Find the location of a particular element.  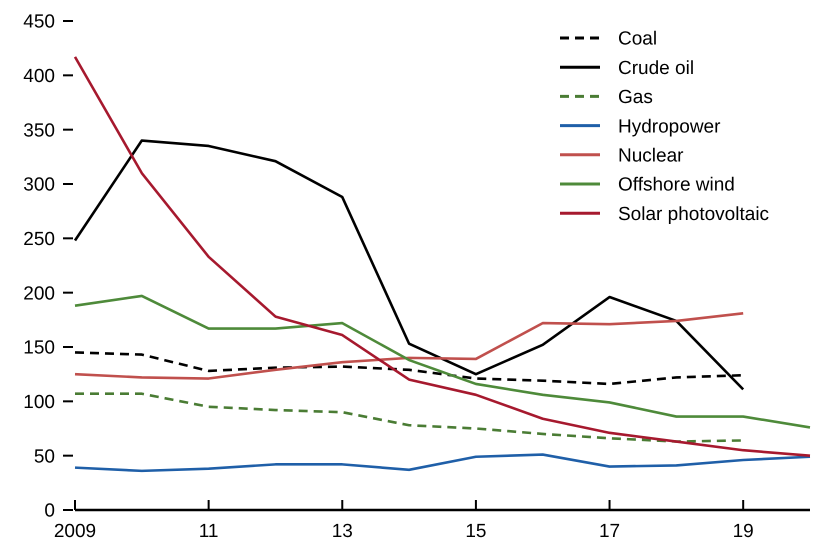

y-tick-label: 0 is located at coordinates (49, 511).